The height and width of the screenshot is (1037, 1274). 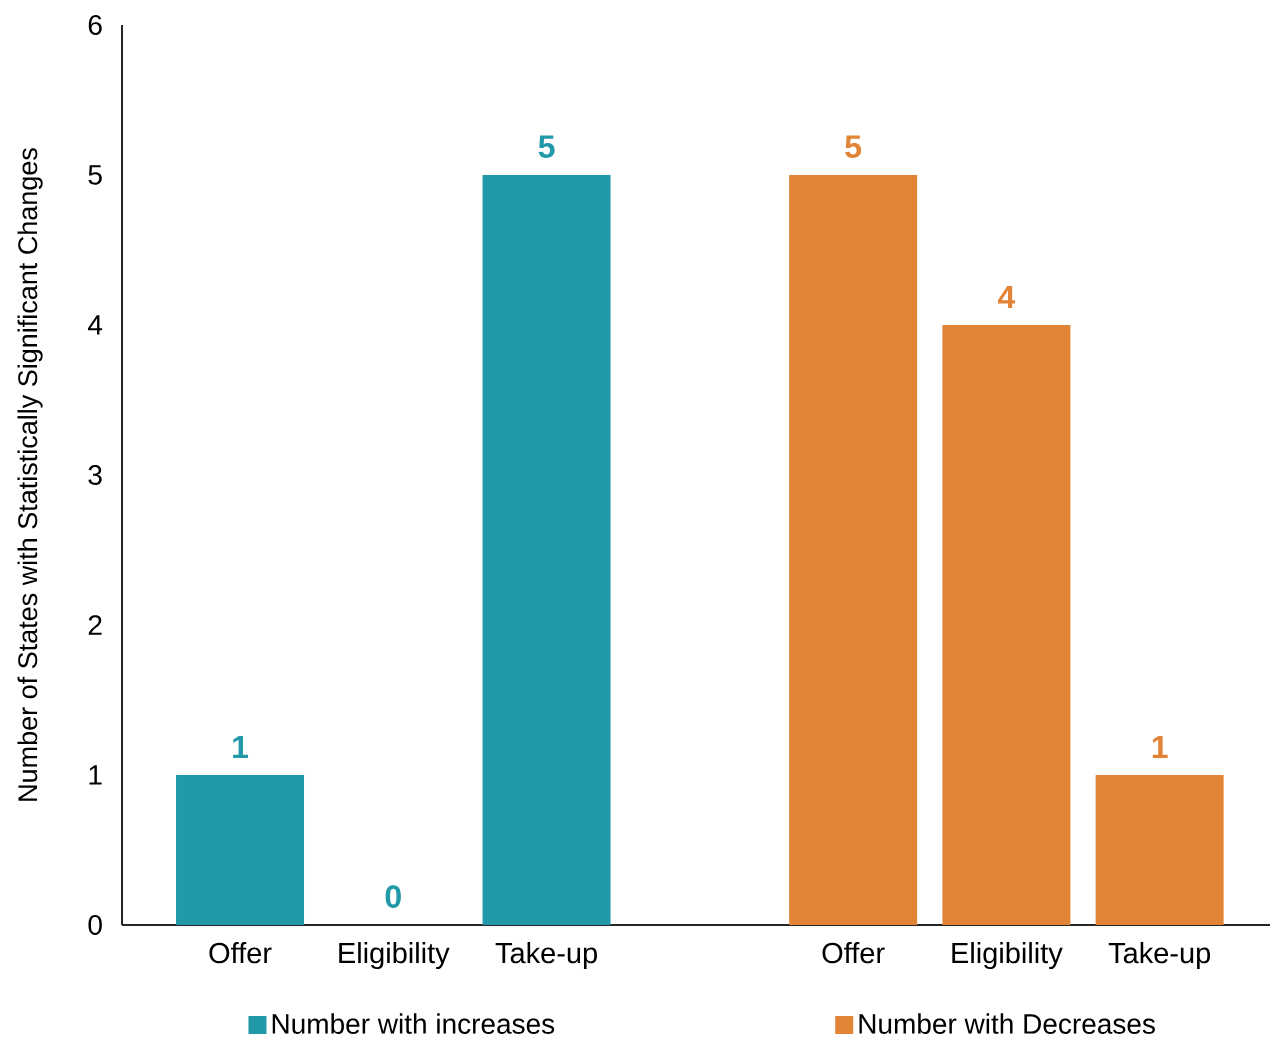 I want to click on y-tick-label: 2, so click(x=95, y=625).